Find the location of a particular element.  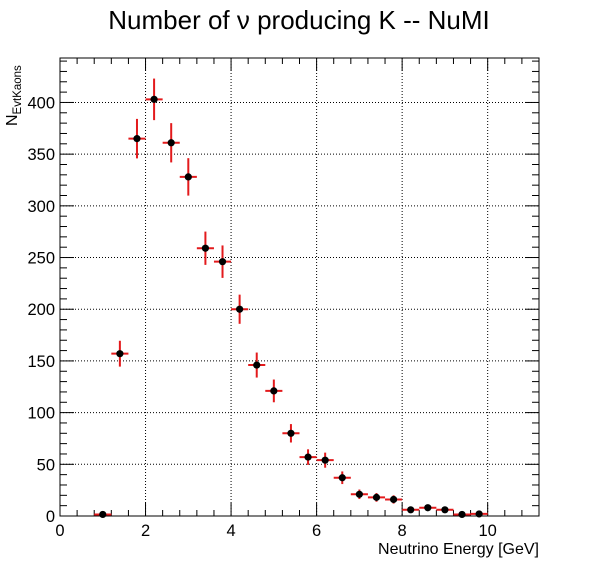

y-tick-label: 400 is located at coordinates (41, 103).